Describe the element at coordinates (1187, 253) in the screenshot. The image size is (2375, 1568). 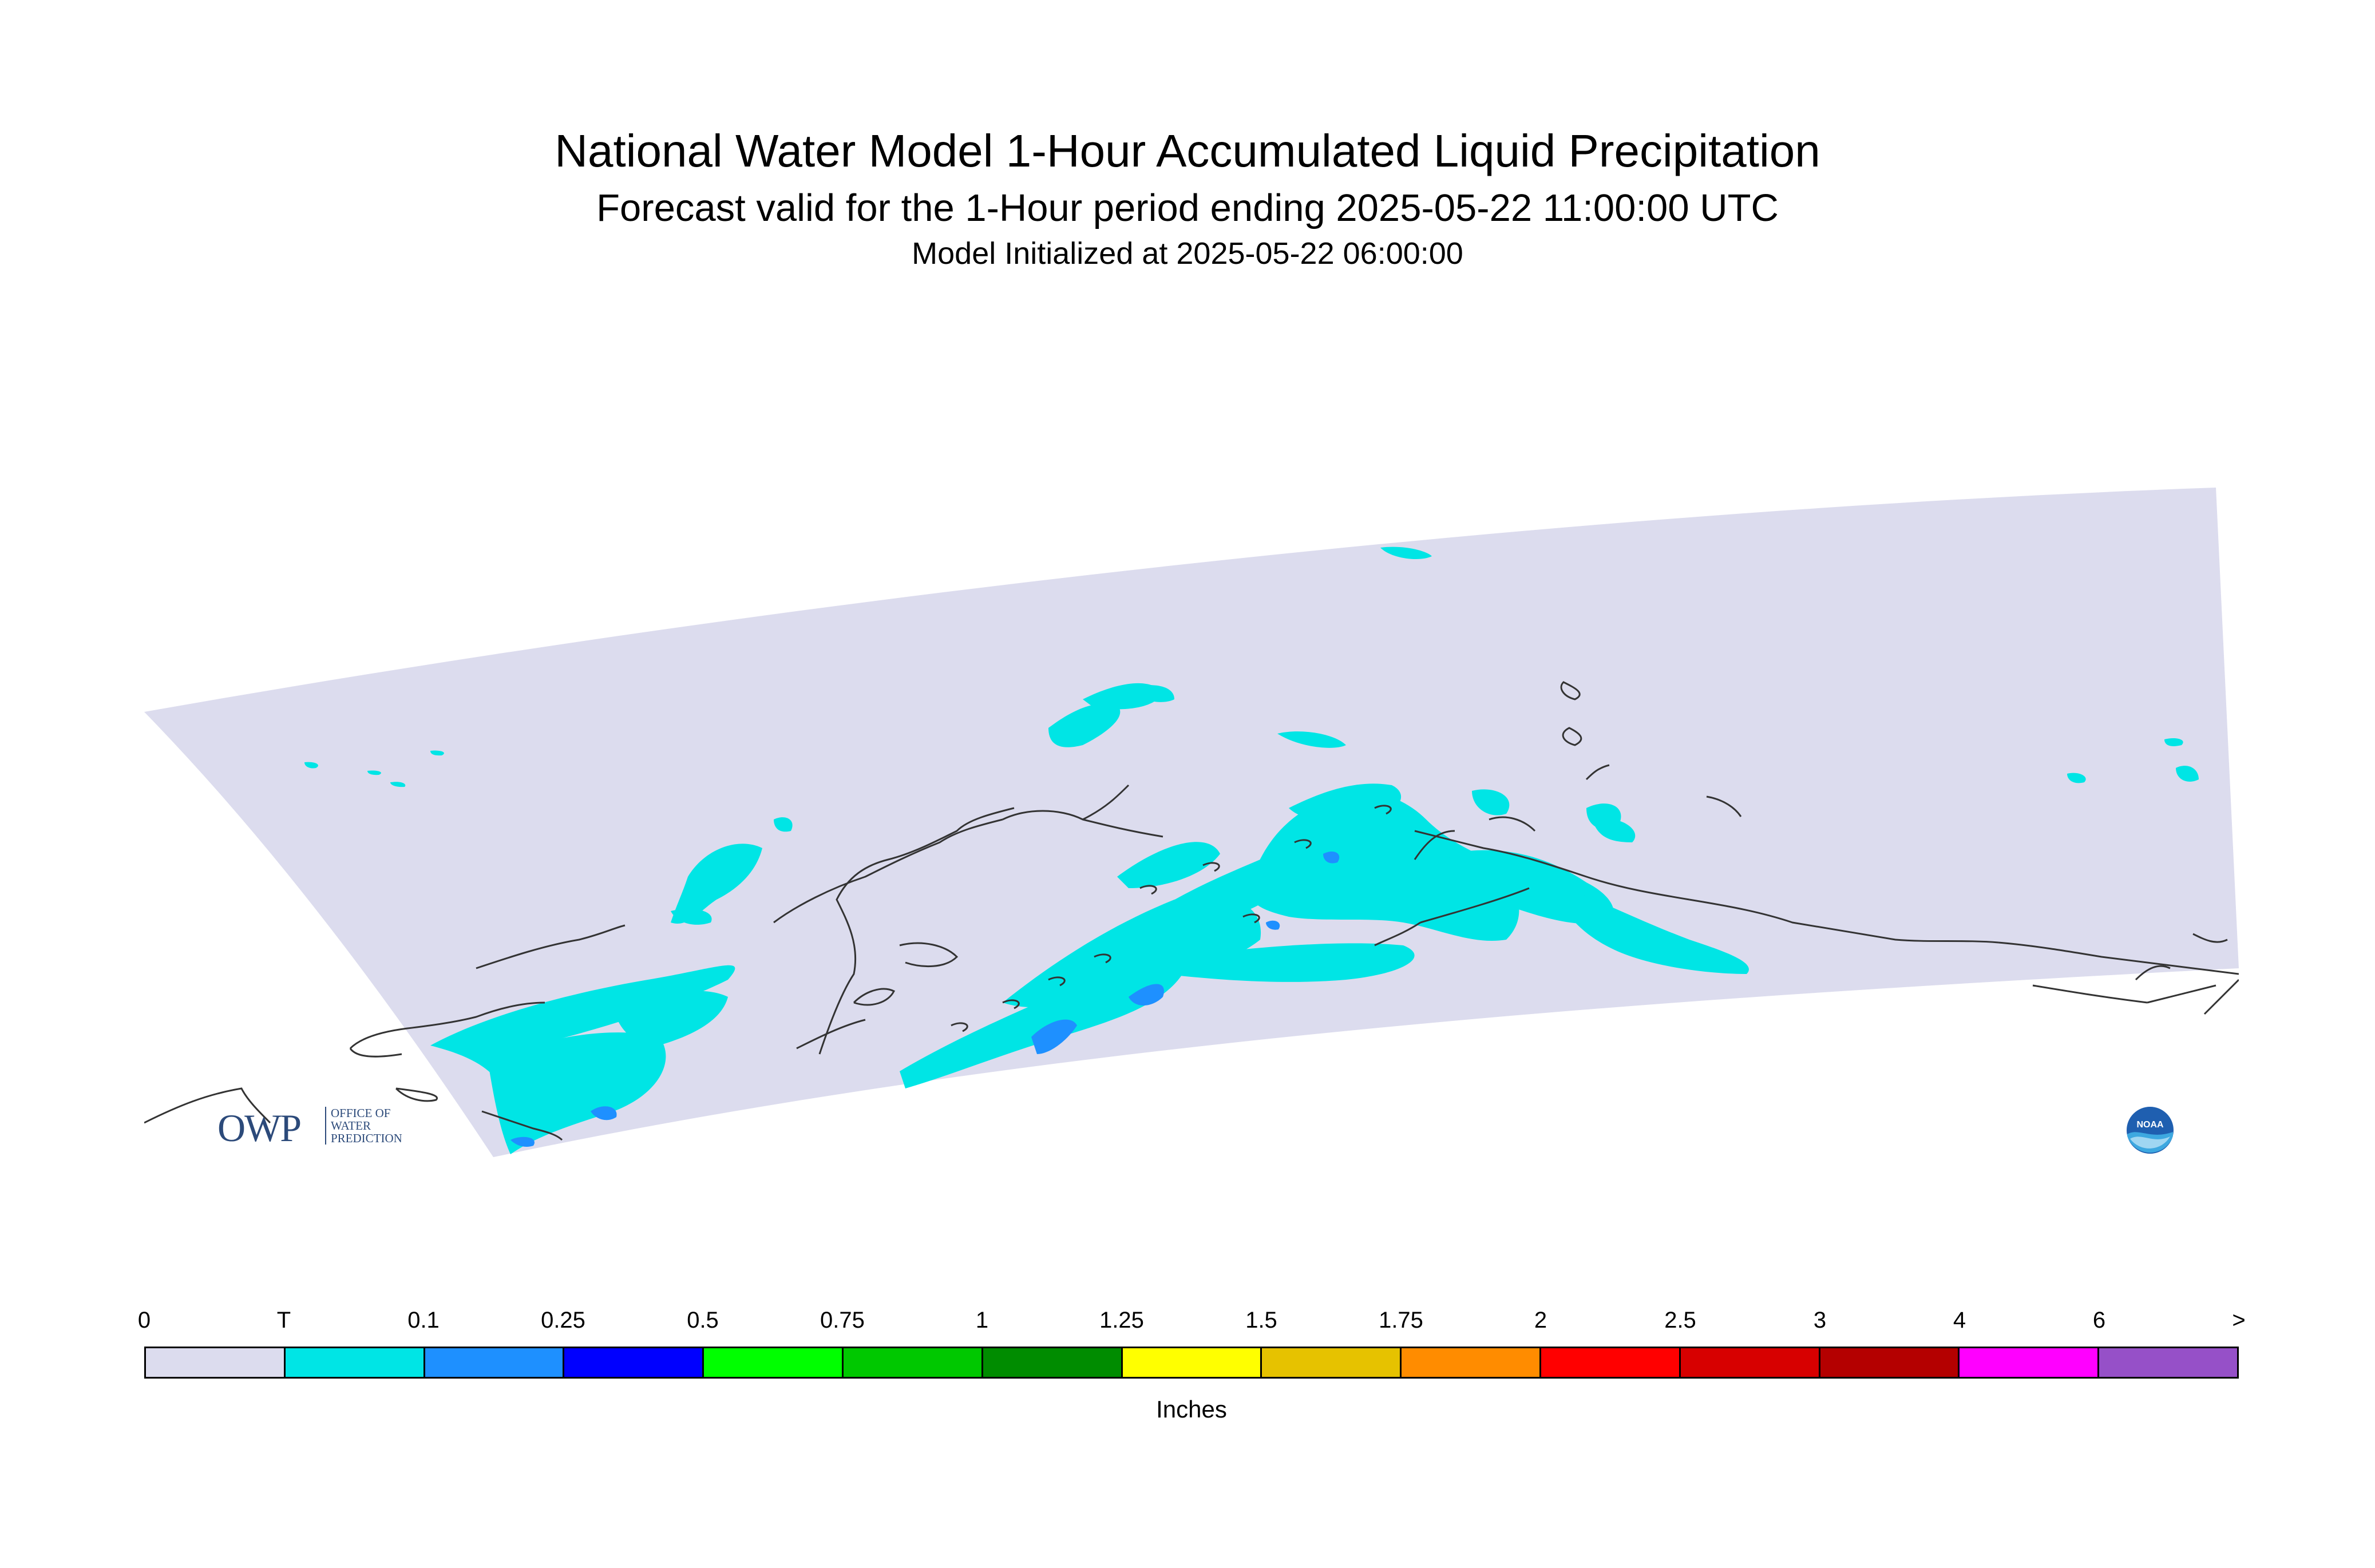
I see `model-init-text: Model Initialized at 2025-05-22 06:00:00` at that location.